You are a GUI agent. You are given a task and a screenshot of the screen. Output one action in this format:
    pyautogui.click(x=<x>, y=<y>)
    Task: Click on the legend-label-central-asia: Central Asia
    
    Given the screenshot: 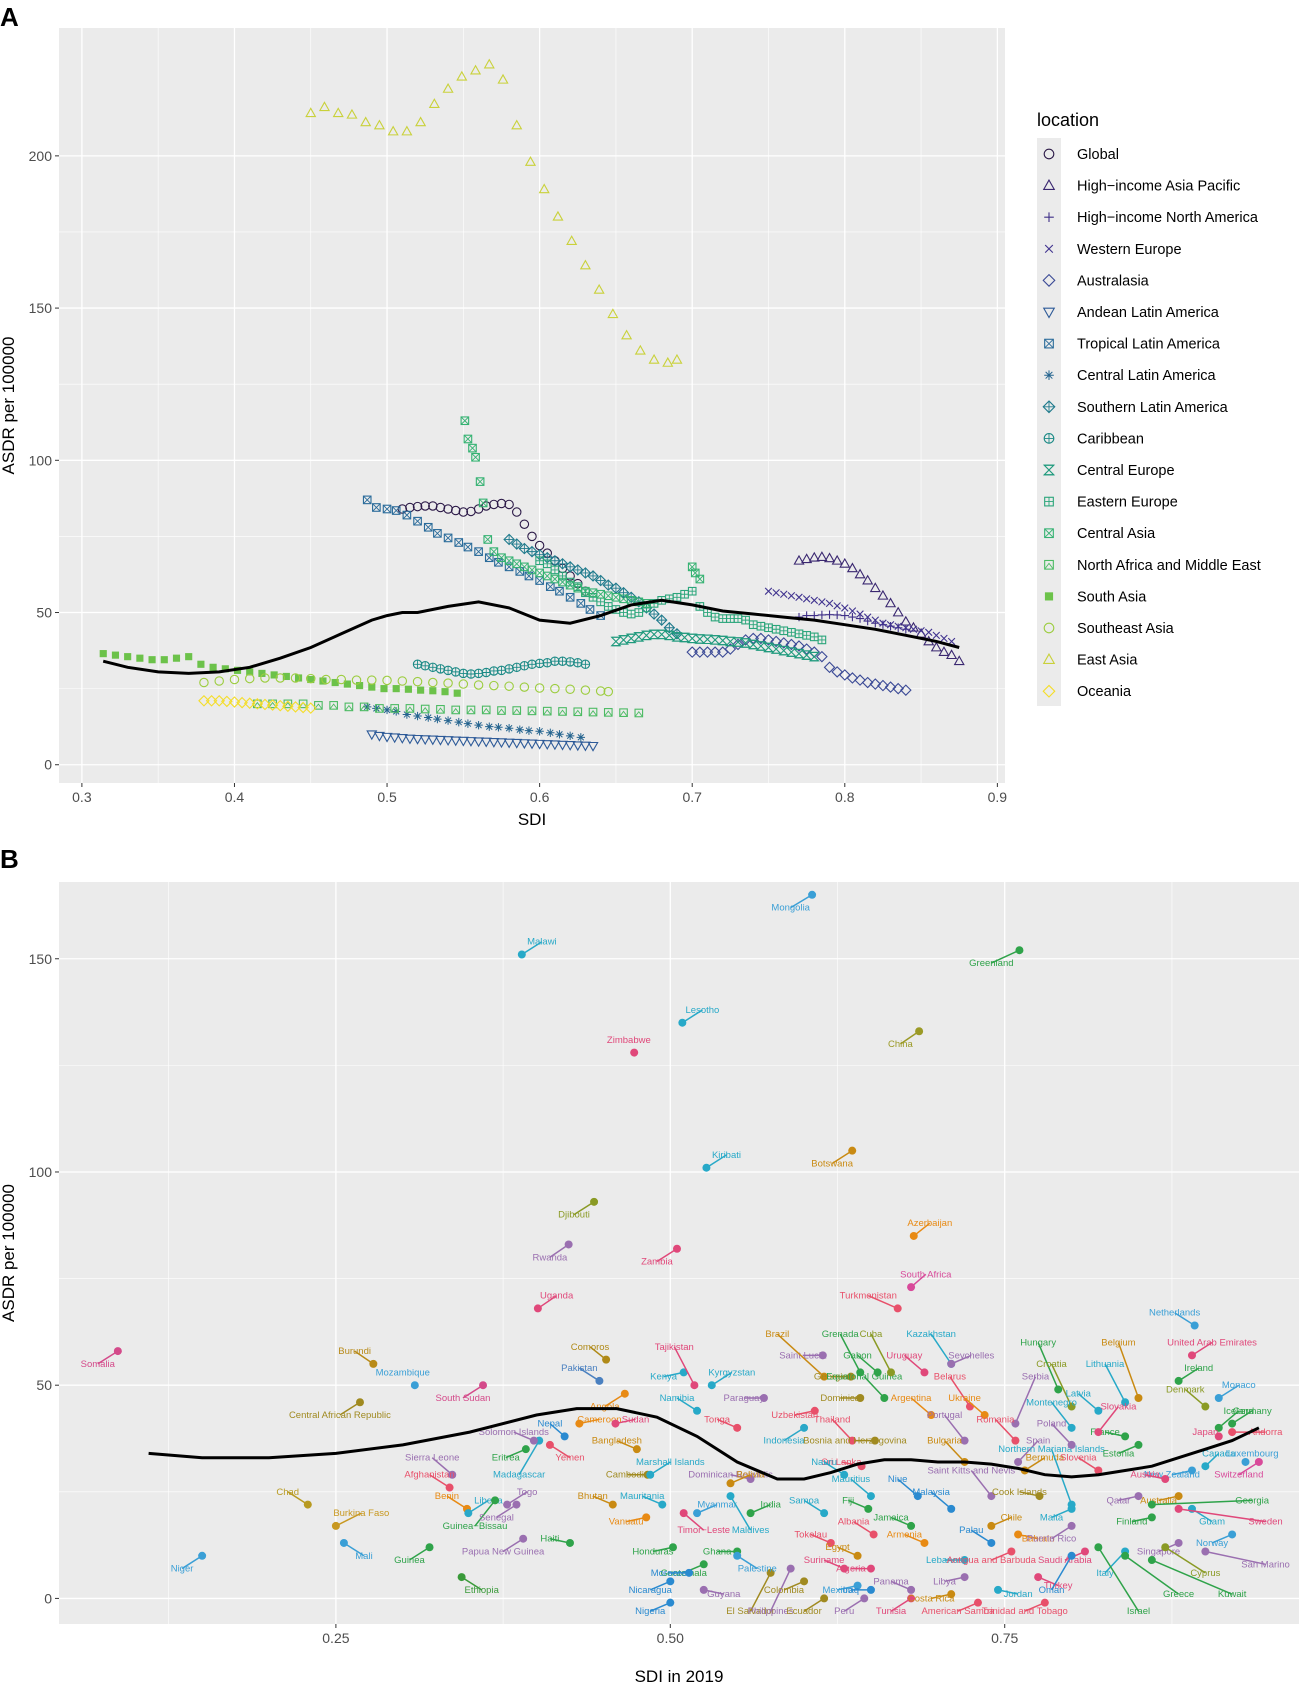 What is the action you would take?
    pyautogui.click(x=1116, y=534)
    